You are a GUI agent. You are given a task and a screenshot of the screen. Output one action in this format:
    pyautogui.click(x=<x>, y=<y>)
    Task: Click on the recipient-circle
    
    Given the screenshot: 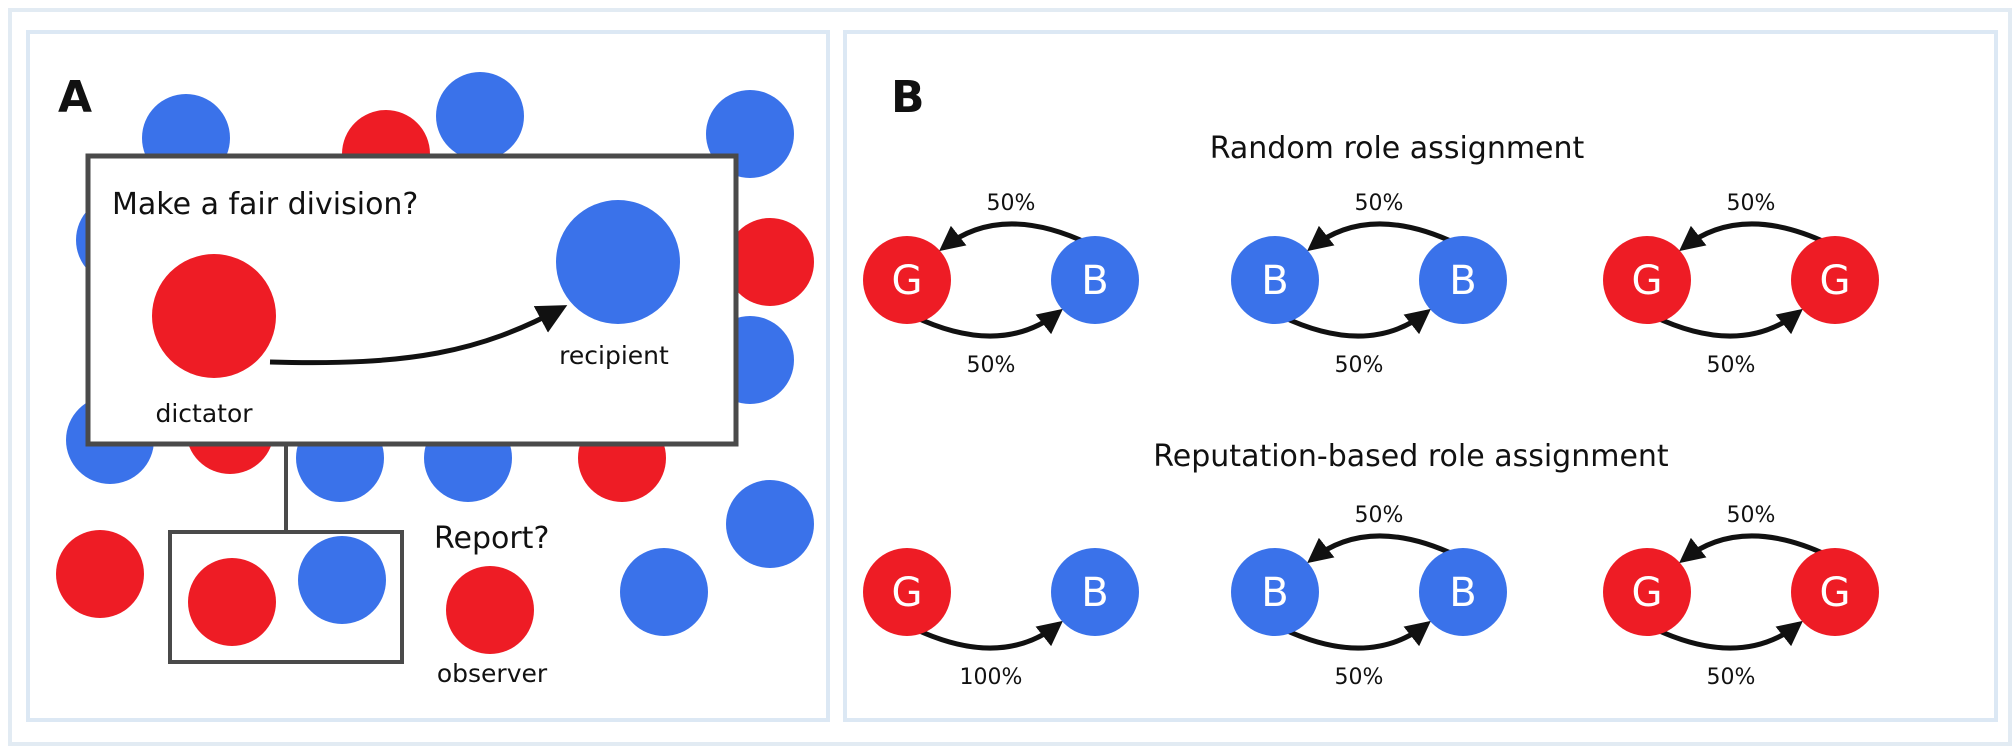 What is the action you would take?
    pyautogui.click(x=618, y=262)
    